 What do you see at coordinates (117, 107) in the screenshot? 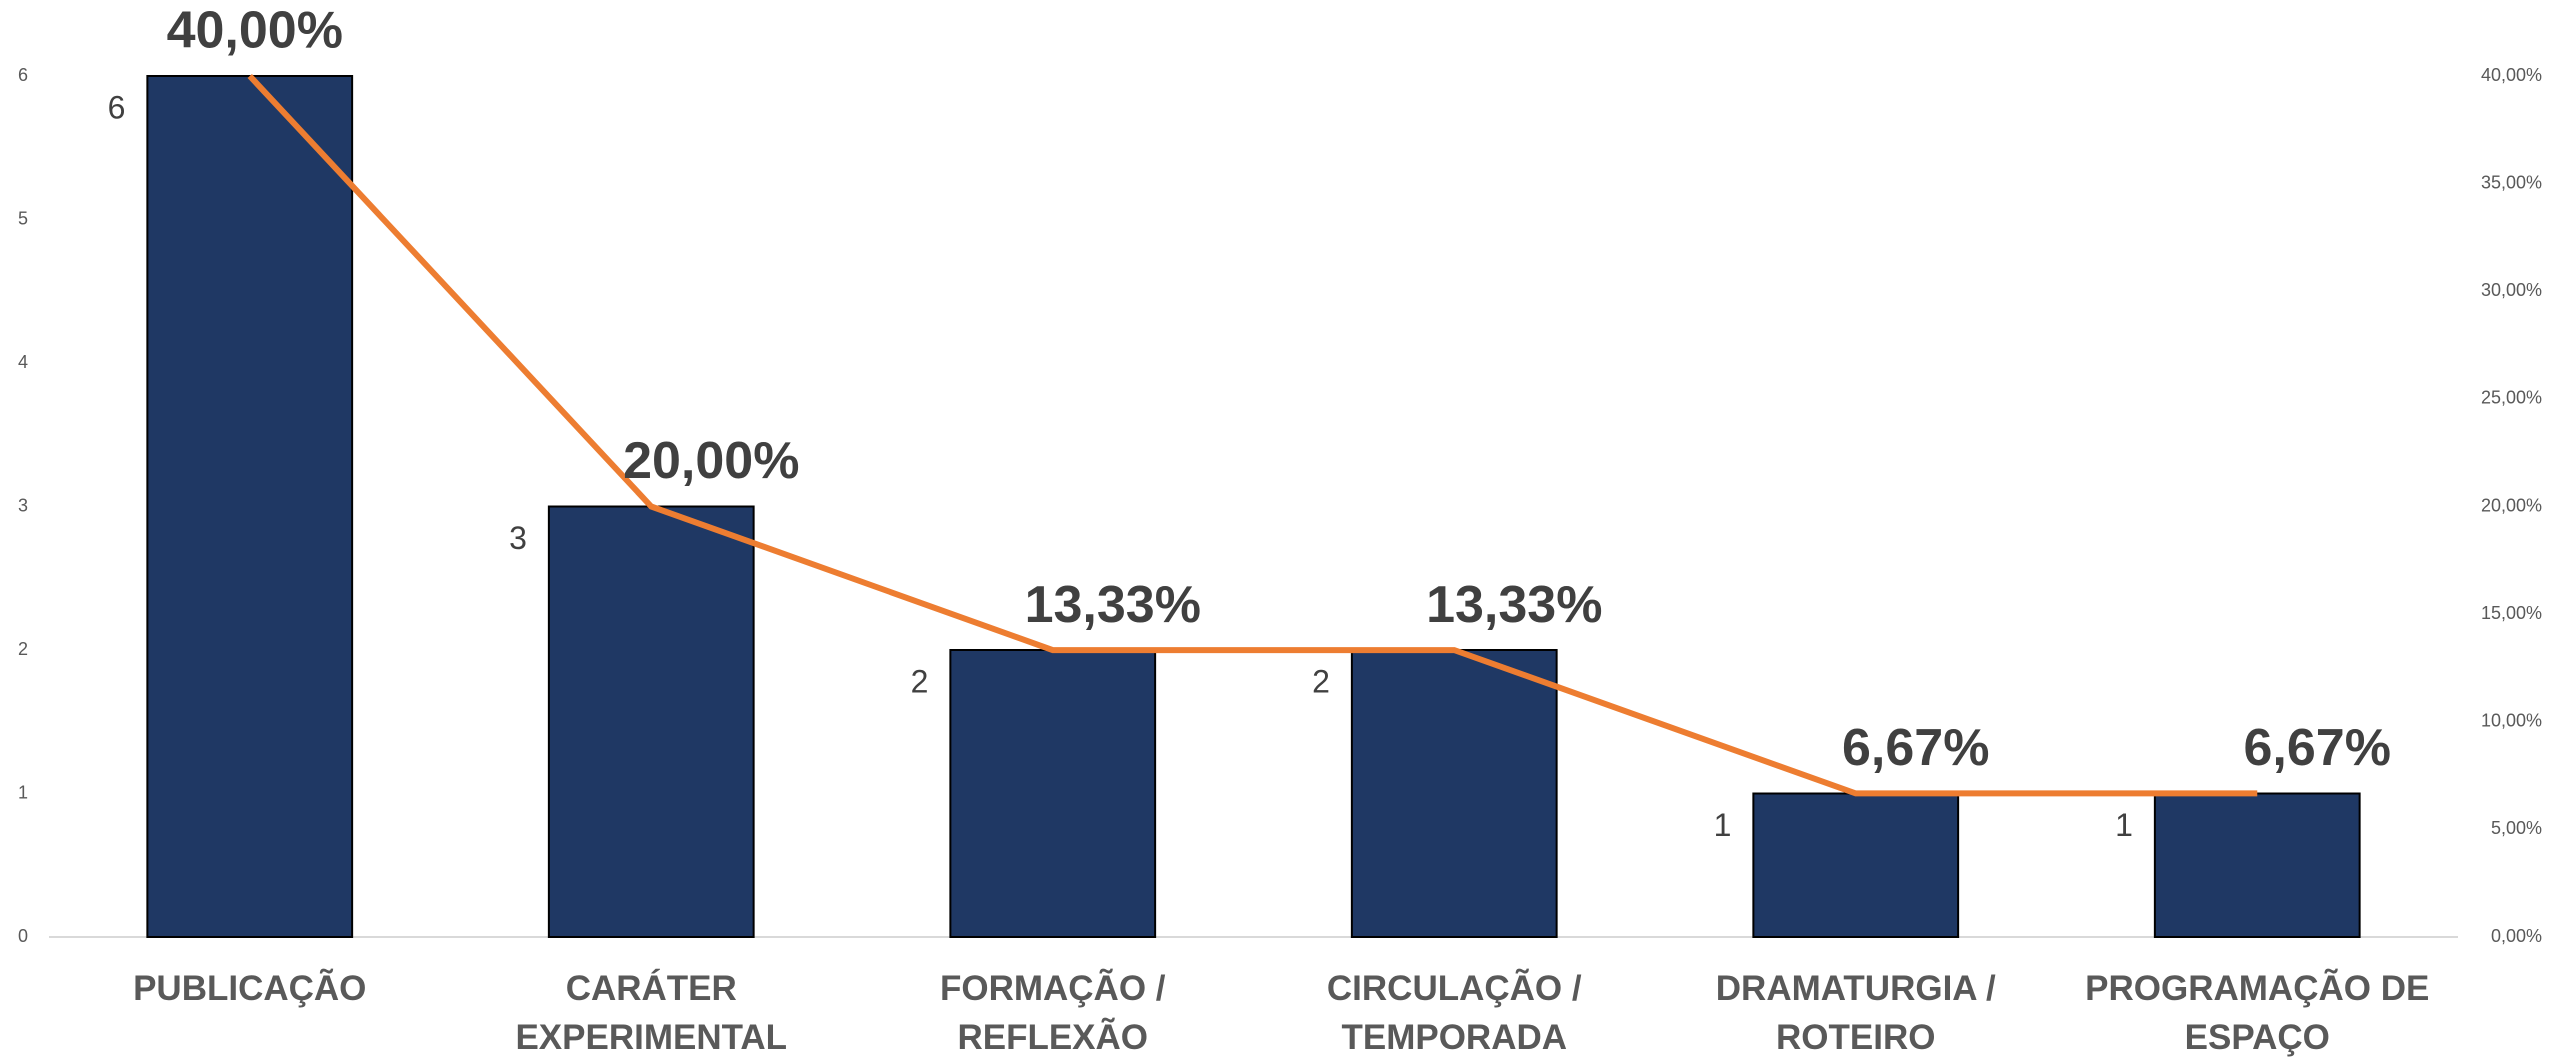
I see `bar-value-label: 6` at bounding box center [117, 107].